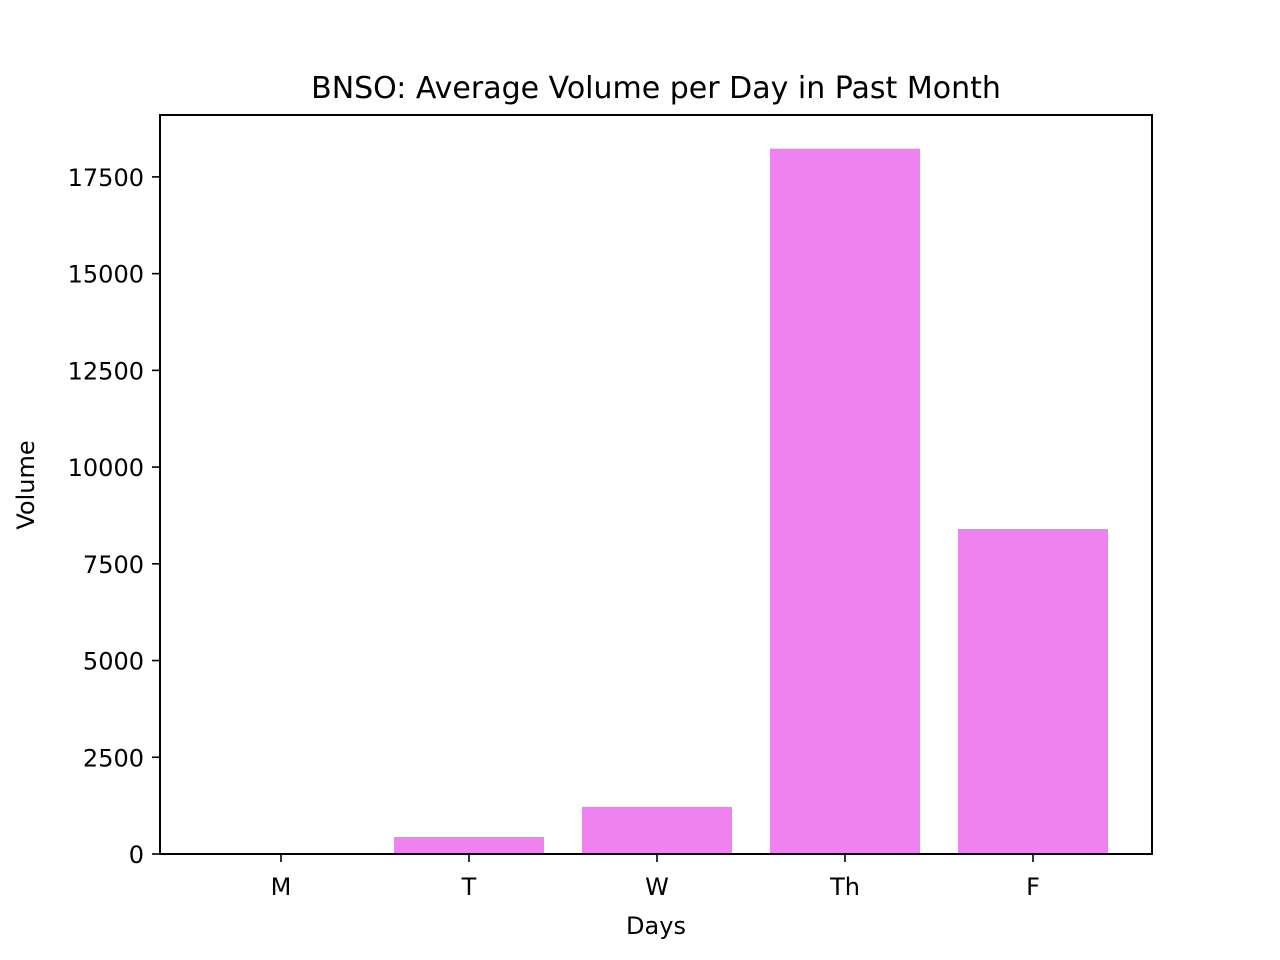  I want to click on y-tick-label: 10000, so click(106, 468).